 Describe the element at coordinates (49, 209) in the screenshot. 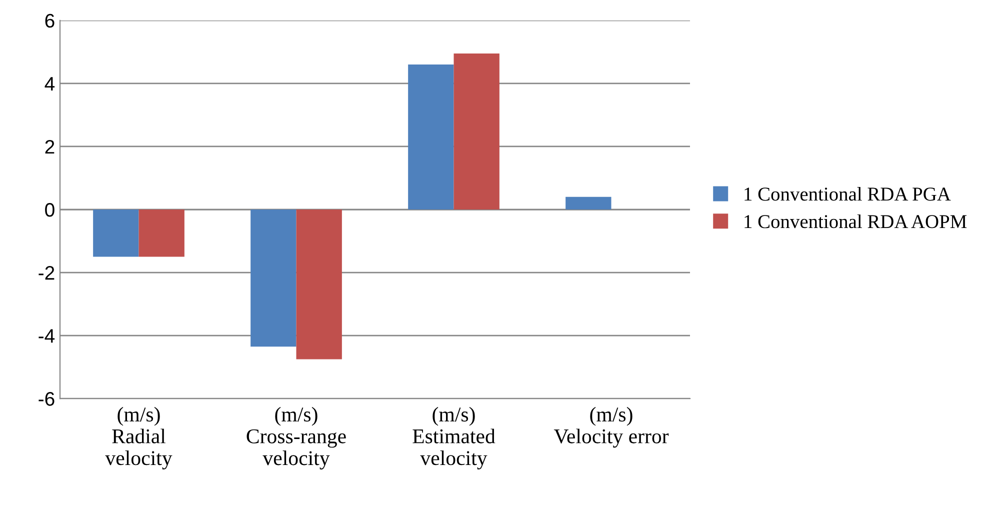

I see `y-tick-label: 0` at that location.